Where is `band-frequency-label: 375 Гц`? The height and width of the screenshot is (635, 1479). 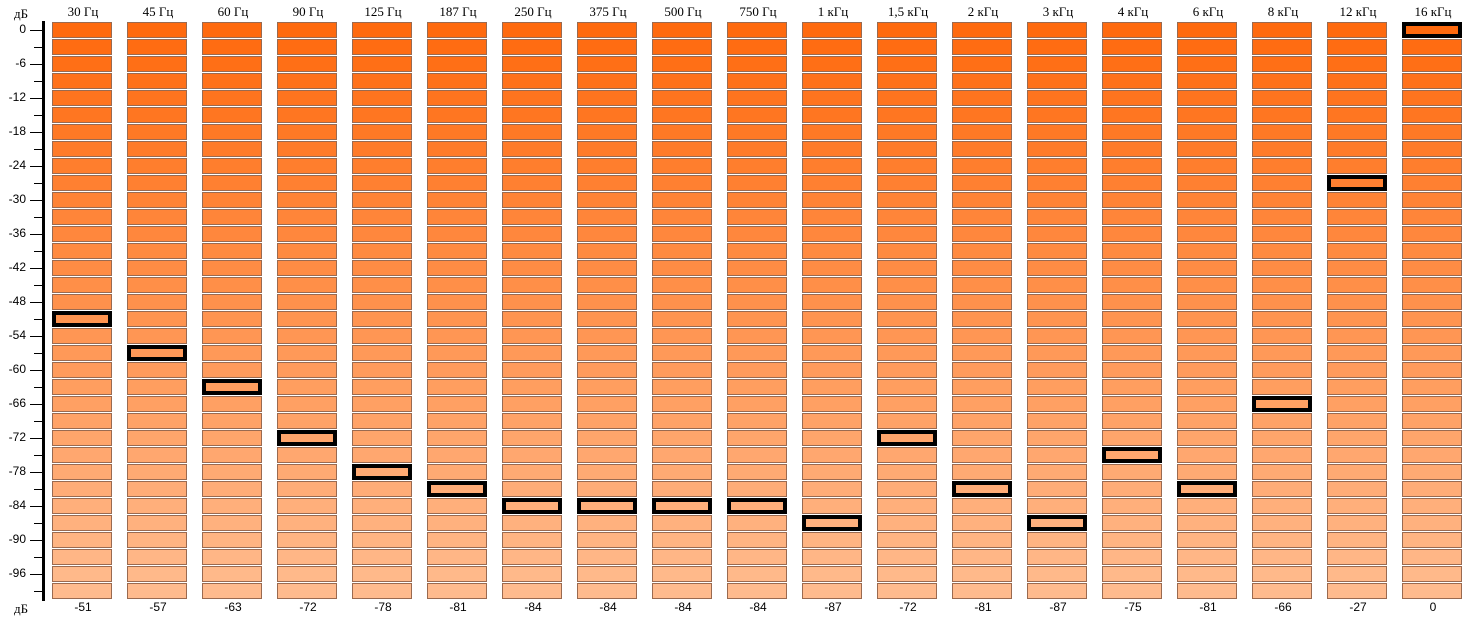
band-frequency-label: 375 Гц is located at coordinates (608, 11).